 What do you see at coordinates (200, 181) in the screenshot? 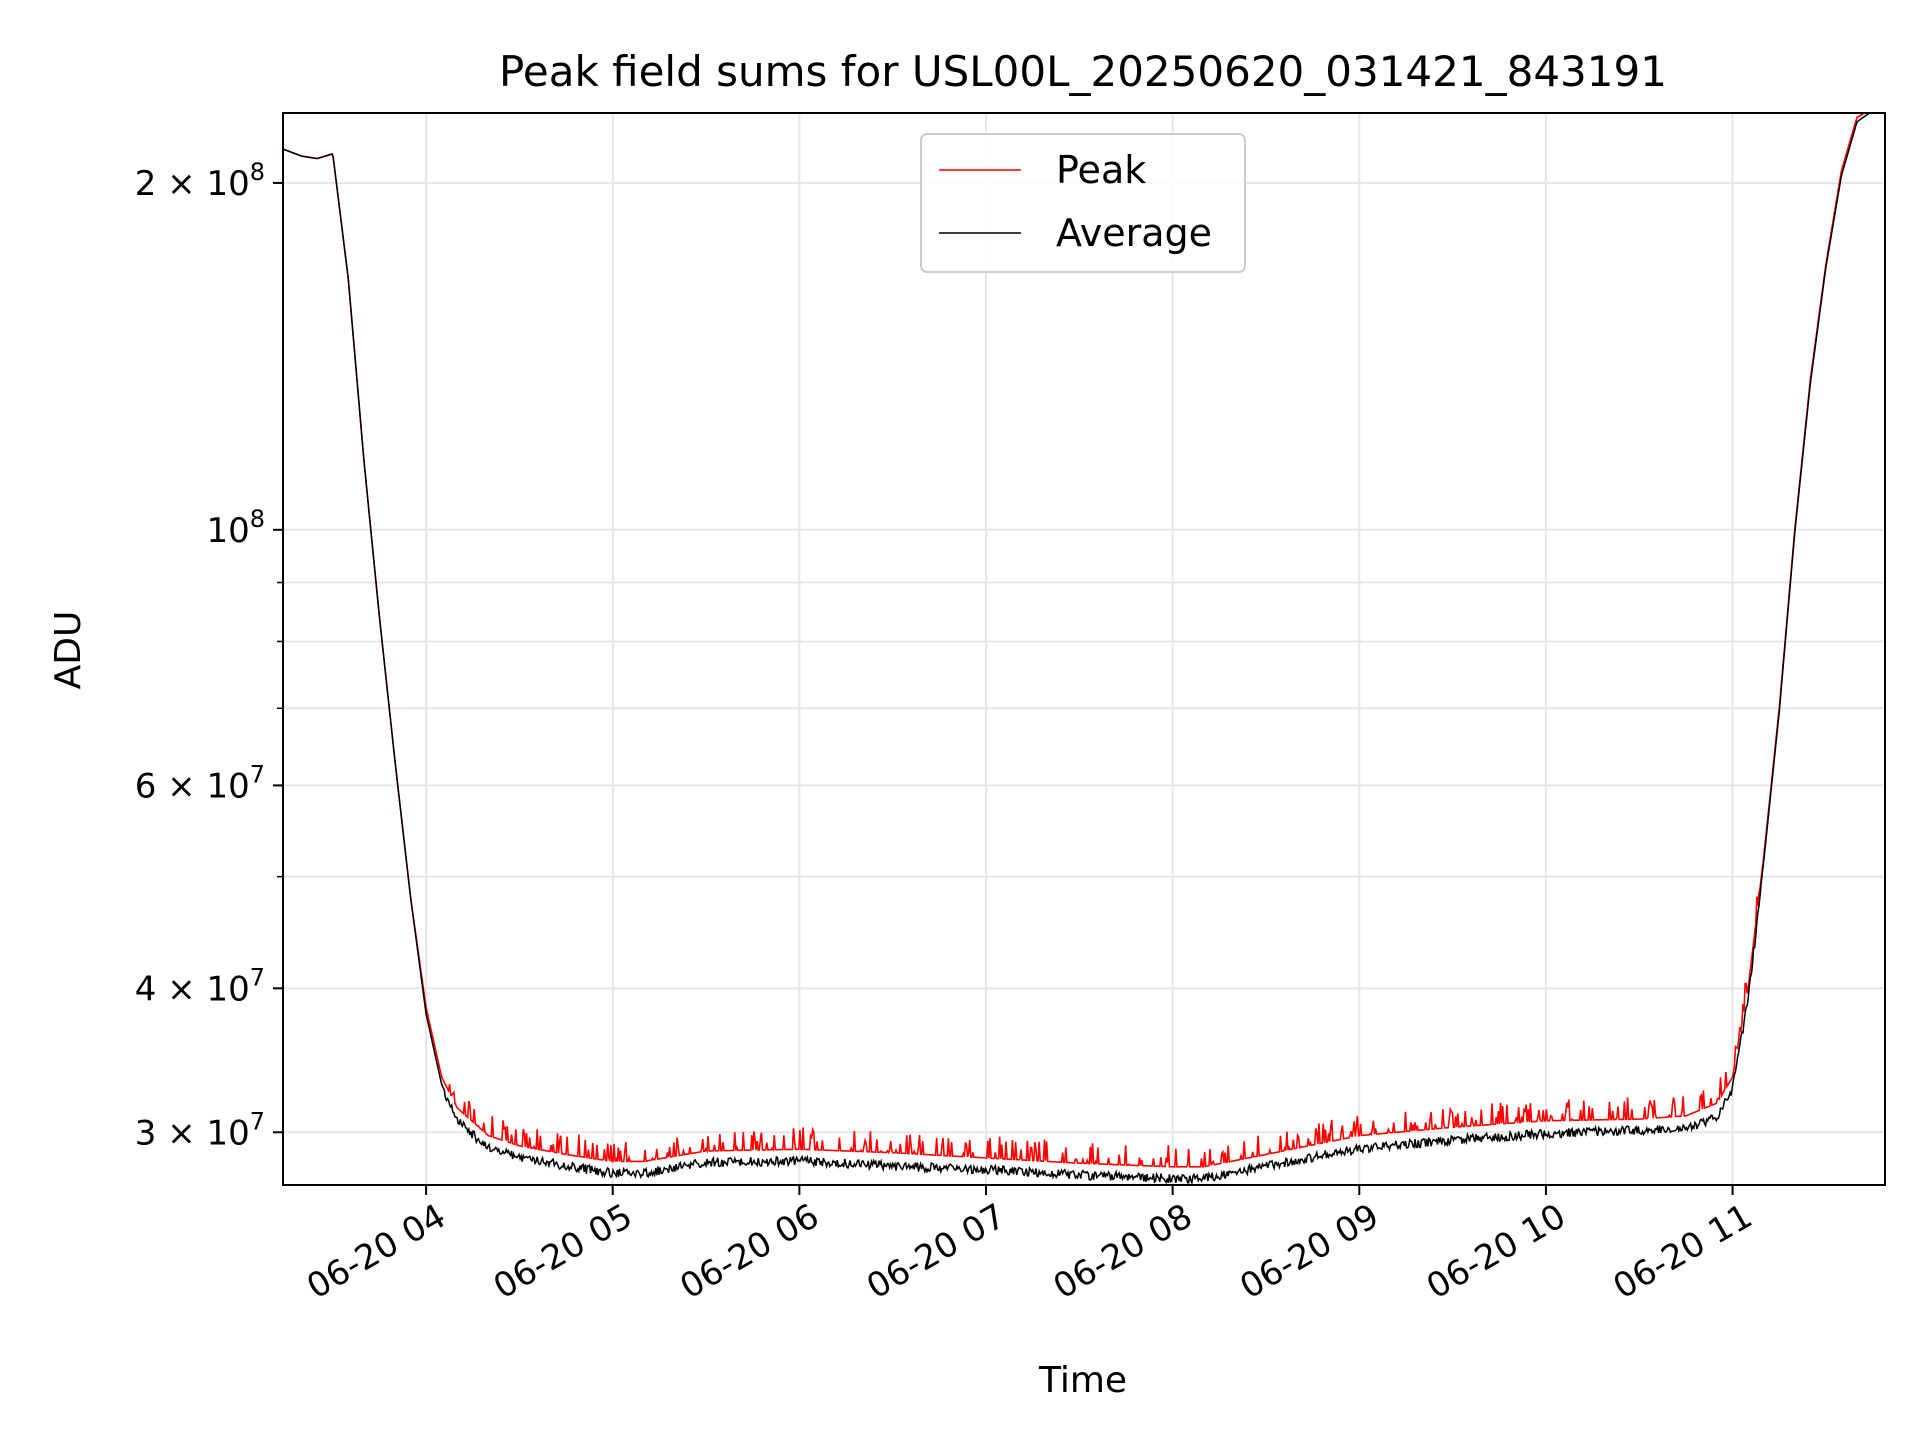
I see `y-tick-label: 2 × 108` at bounding box center [200, 181].